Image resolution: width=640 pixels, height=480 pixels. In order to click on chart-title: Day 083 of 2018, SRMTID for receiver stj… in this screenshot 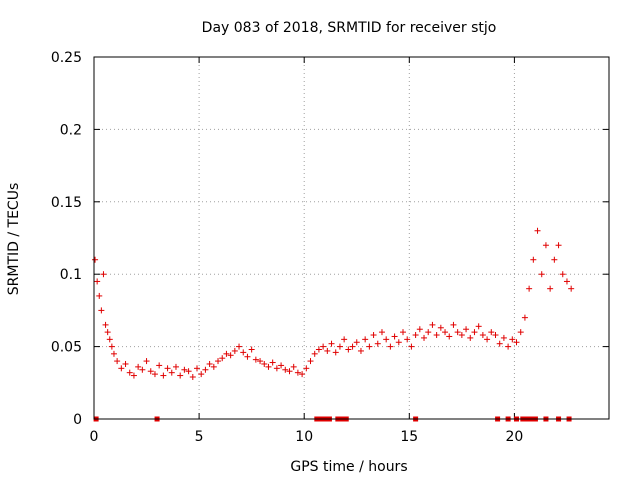, I will do `click(349, 28)`.